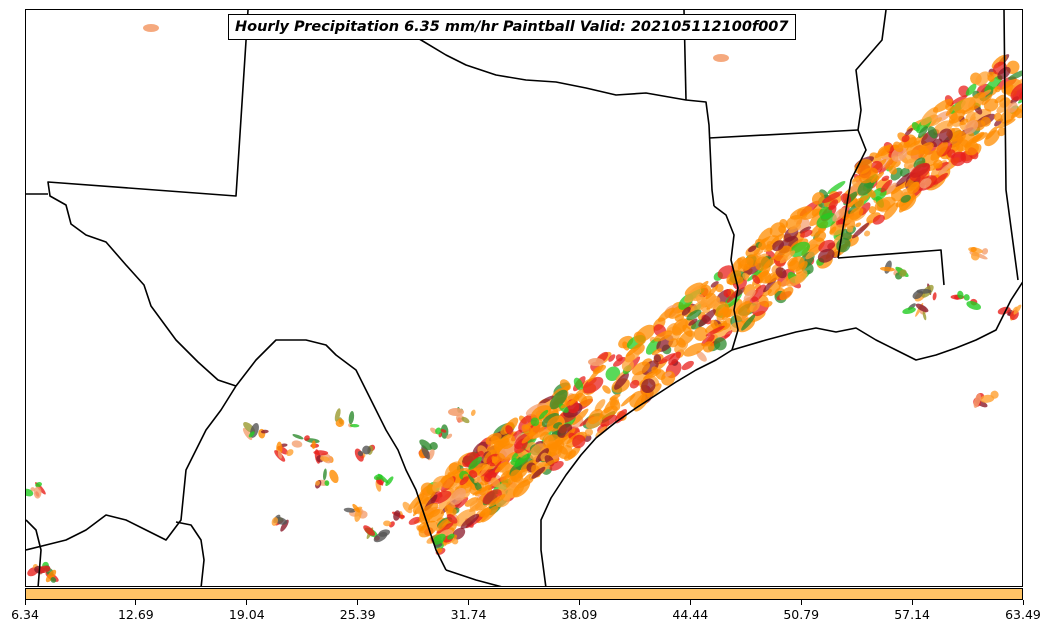 The width and height of the screenshot is (1053, 633). I want to click on colorbar, so click(524, 594).